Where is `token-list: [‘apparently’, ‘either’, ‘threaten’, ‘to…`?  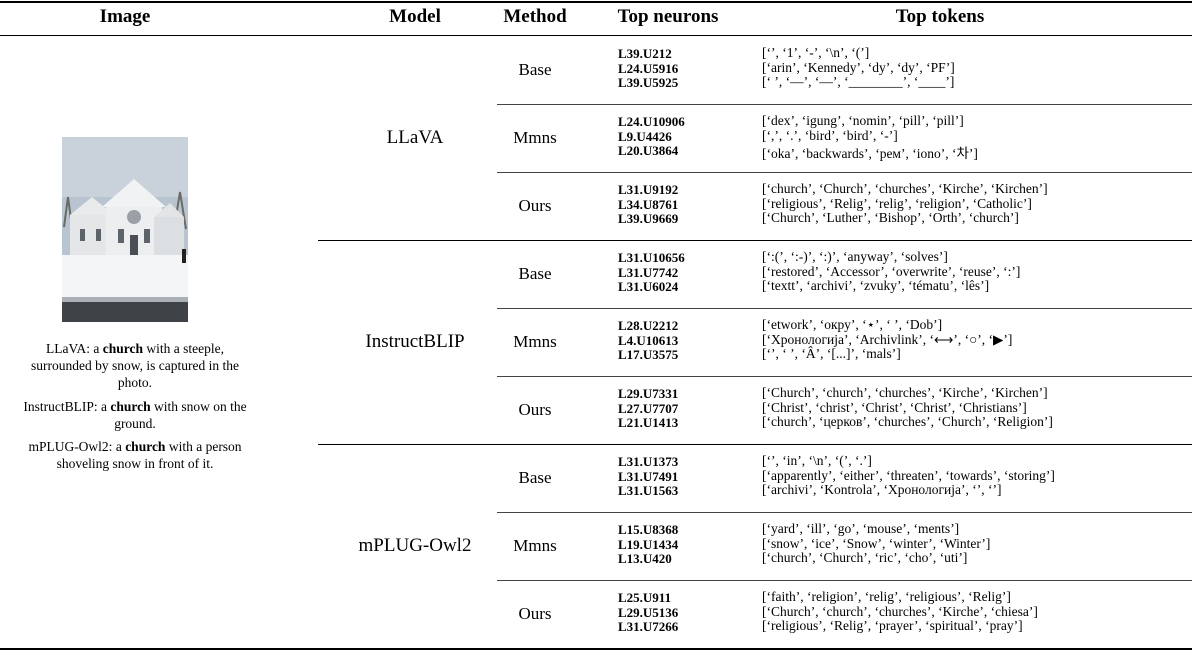
token-list: [‘apparently’, ‘either’, ‘threaten’, ‘to… is located at coordinates (908, 475).